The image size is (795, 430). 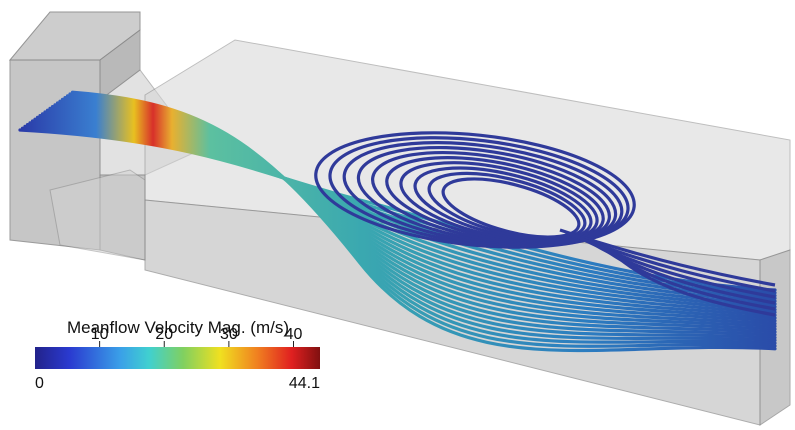 I want to click on colorbar, so click(x=177, y=358).